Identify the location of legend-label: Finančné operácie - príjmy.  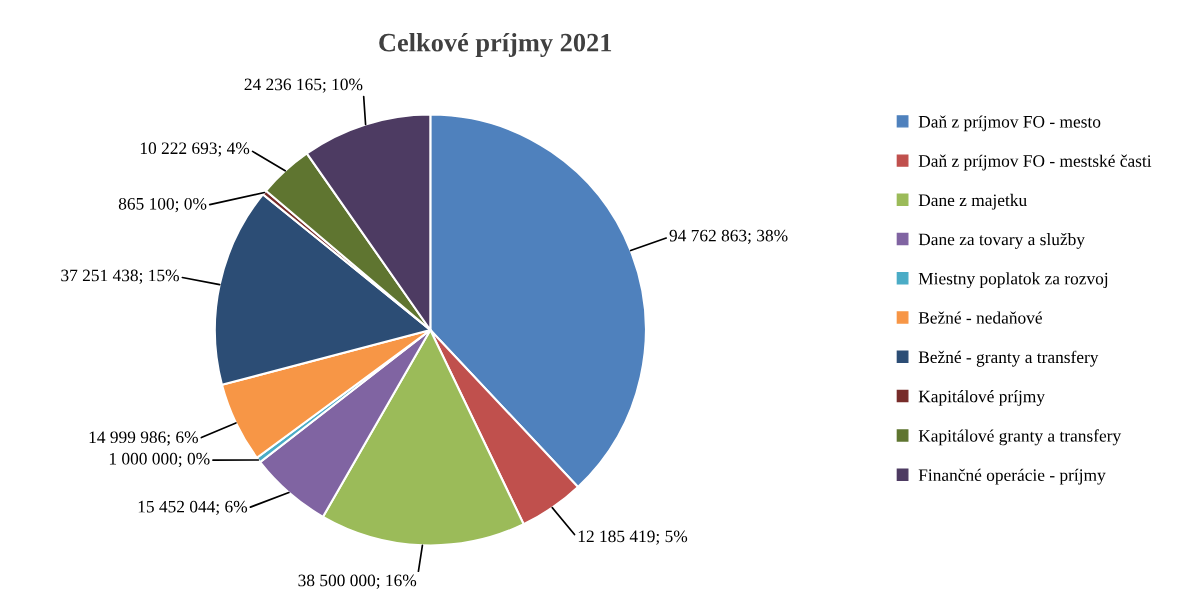
(1012, 476).